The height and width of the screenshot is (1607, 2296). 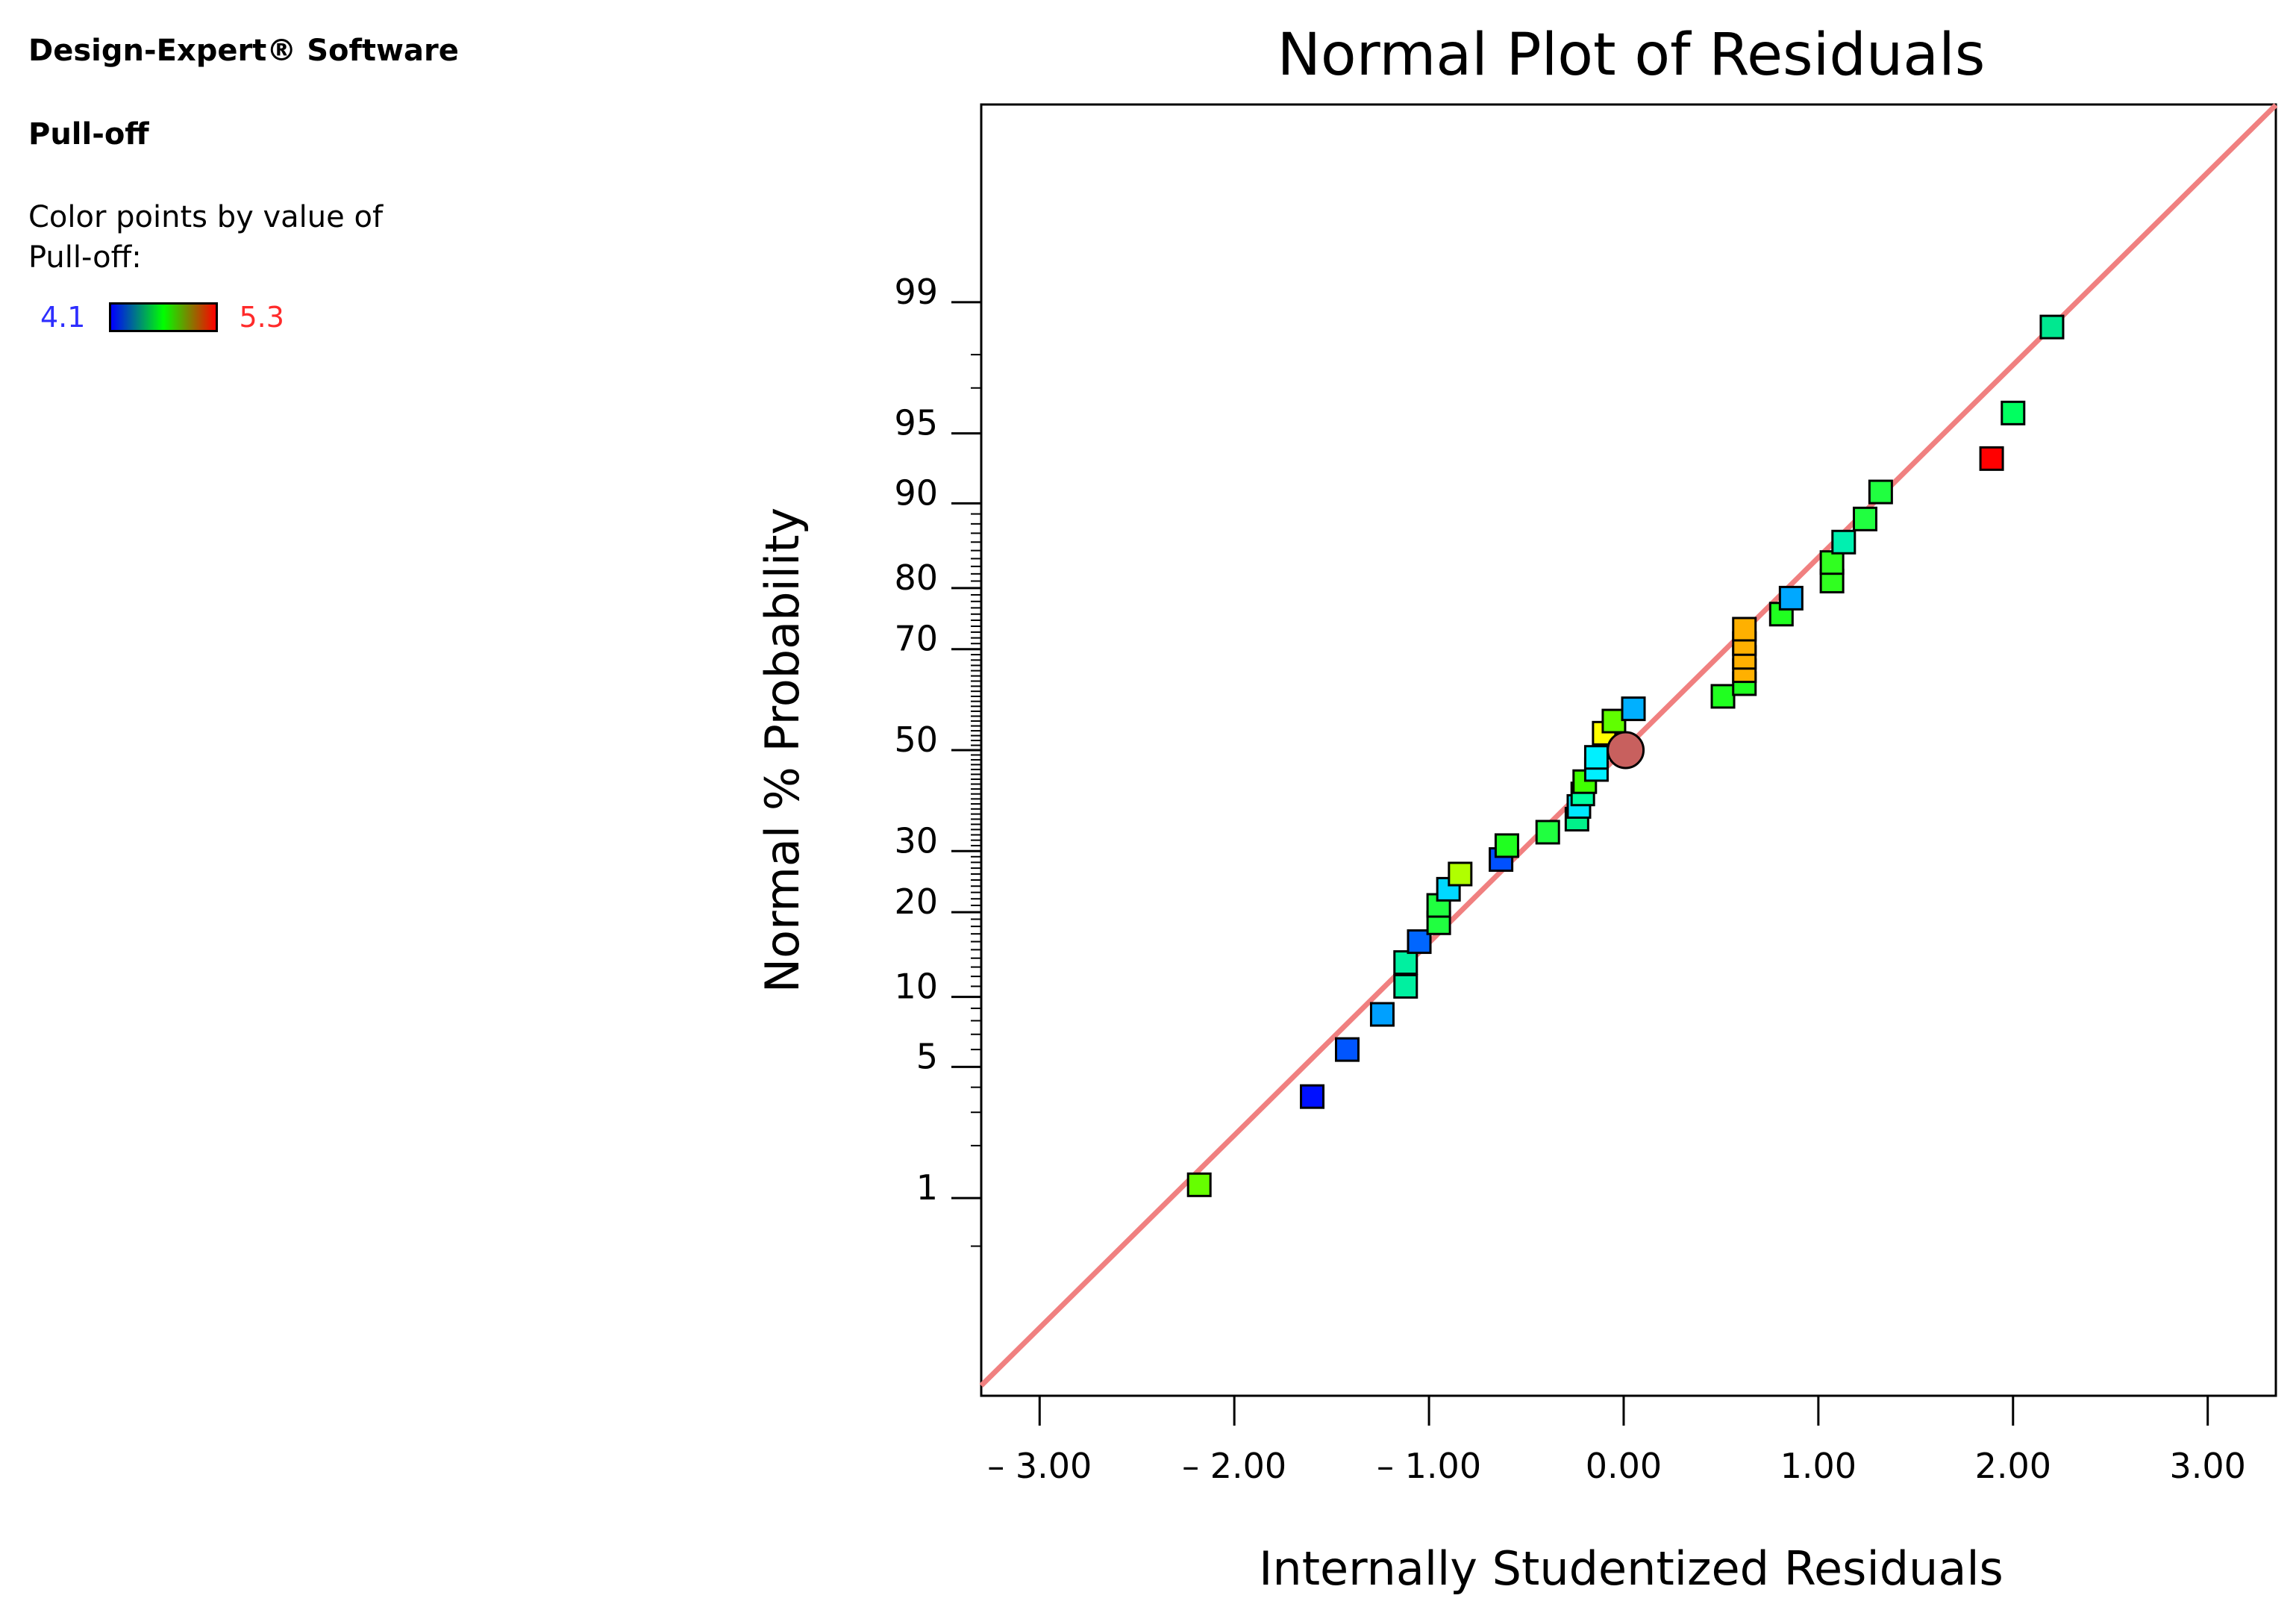 What do you see at coordinates (916, 902) in the screenshot?
I see `y-tick-label: 20` at bounding box center [916, 902].